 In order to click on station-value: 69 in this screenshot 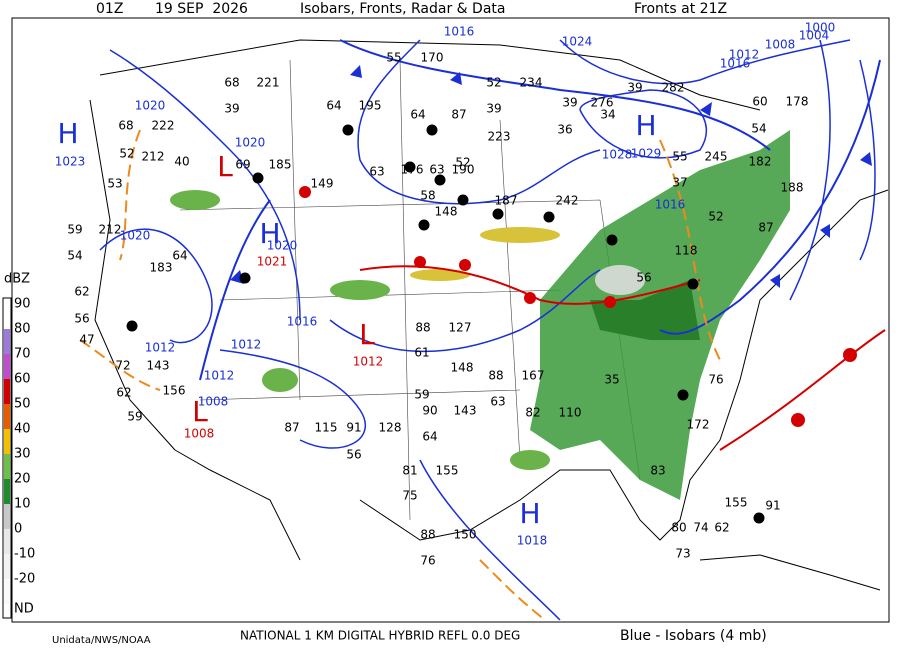, I will do `click(242, 165)`.